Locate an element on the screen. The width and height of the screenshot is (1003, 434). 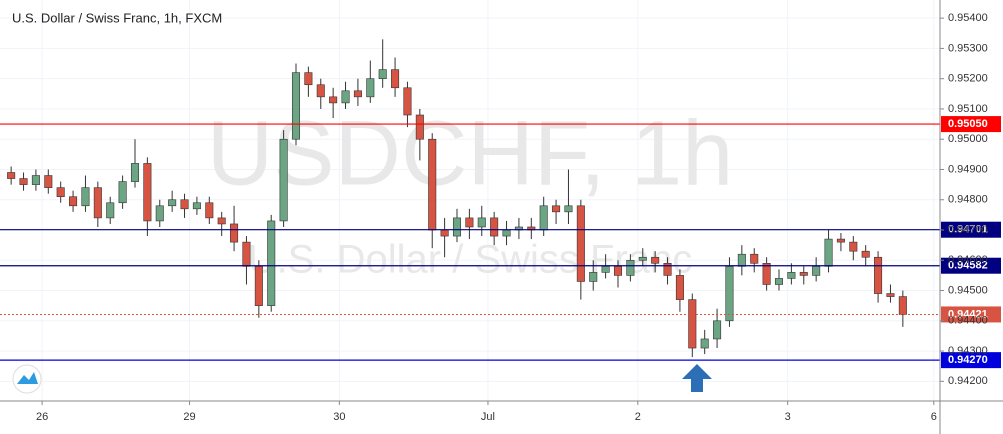
y-tick-label: 0.95000 is located at coordinates (968, 139).